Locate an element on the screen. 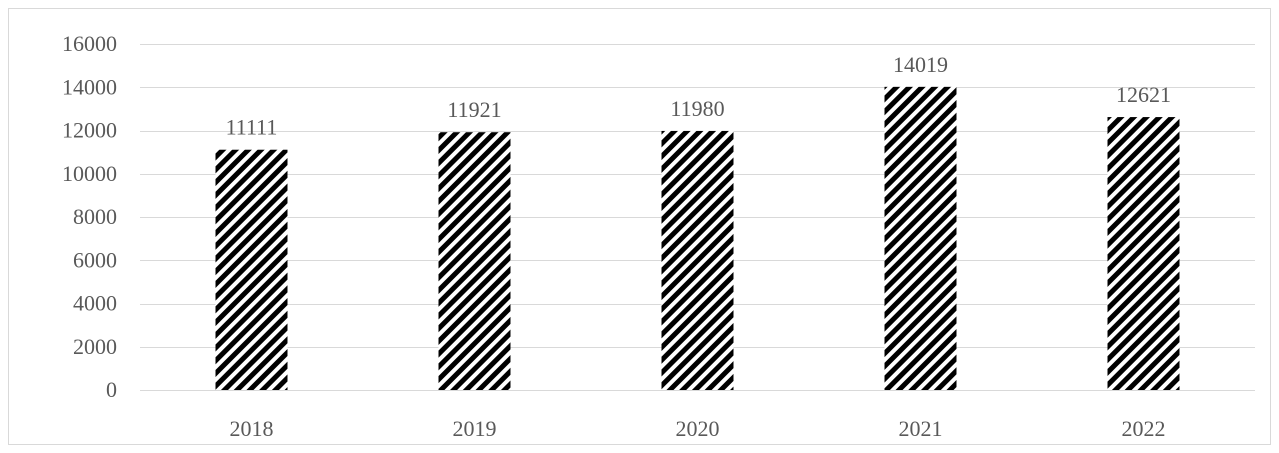 The width and height of the screenshot is (1279, 453). x-tick-label-2018: 2018 is located at coordinates (252, 428).